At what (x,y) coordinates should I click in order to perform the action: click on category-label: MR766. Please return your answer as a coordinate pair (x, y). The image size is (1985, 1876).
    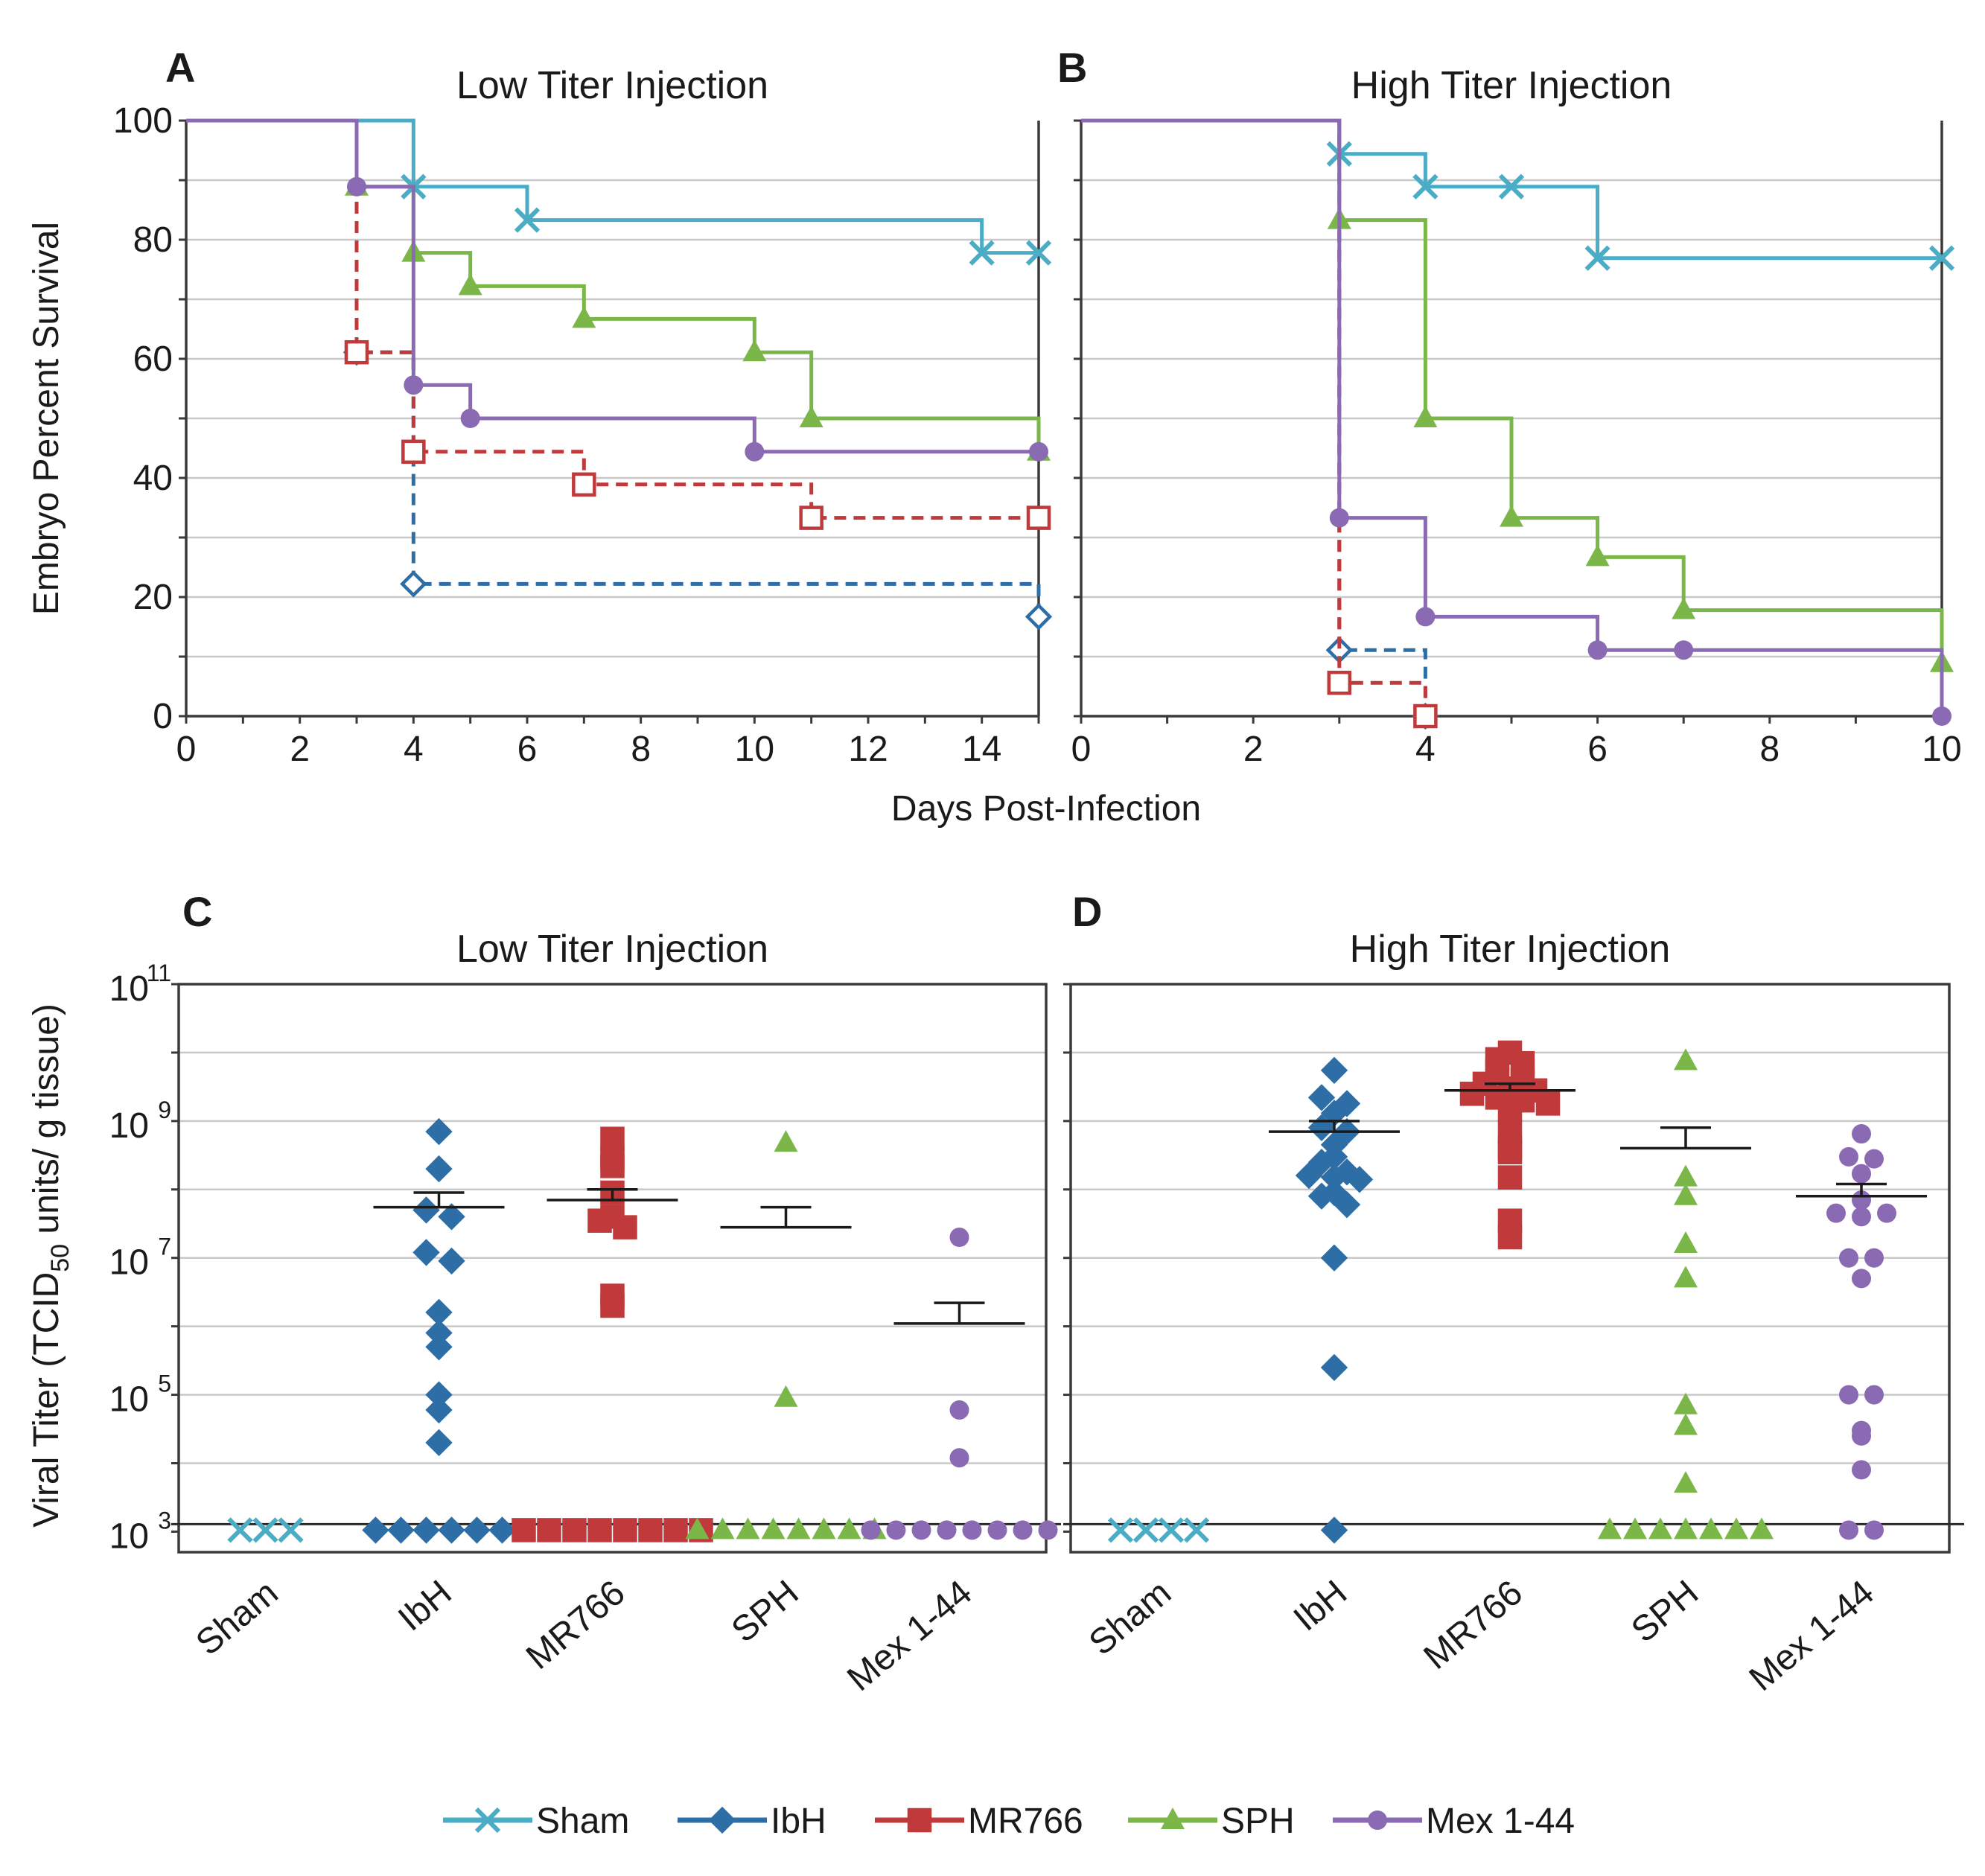
    Looking at the image, I should click on (1473, 1625).